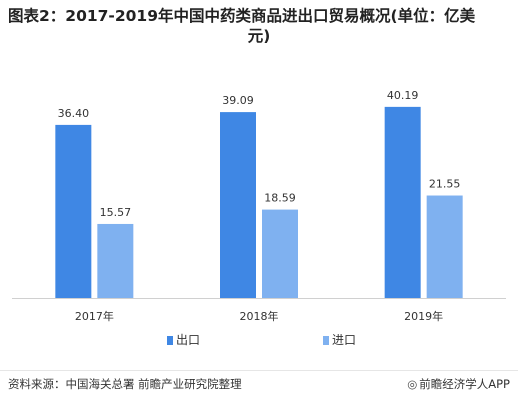 The image size is (518, 405). I want to click on footer-divider, so click(259, 370).